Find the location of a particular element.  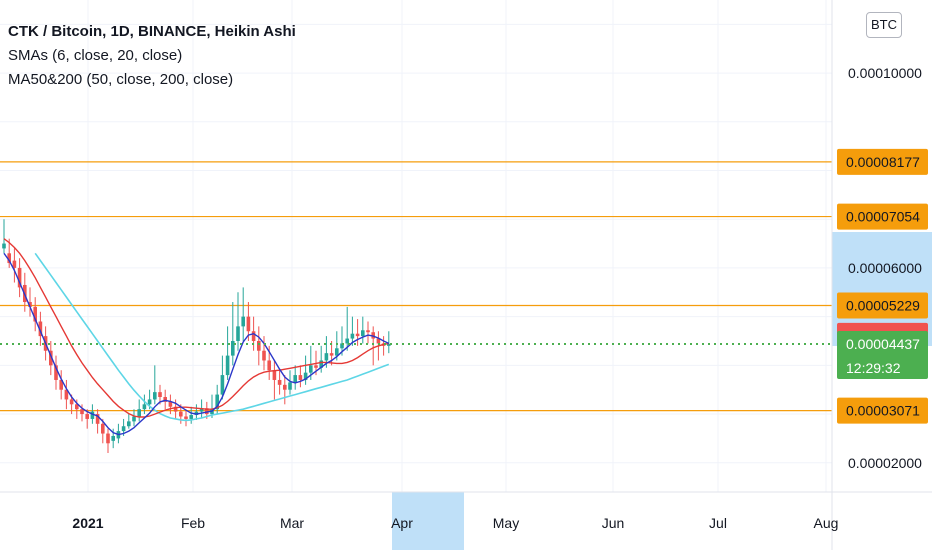

price-axis-ticks: 0.00002000 0.00006000 0.00010000 is located at coordinates (885, 268).